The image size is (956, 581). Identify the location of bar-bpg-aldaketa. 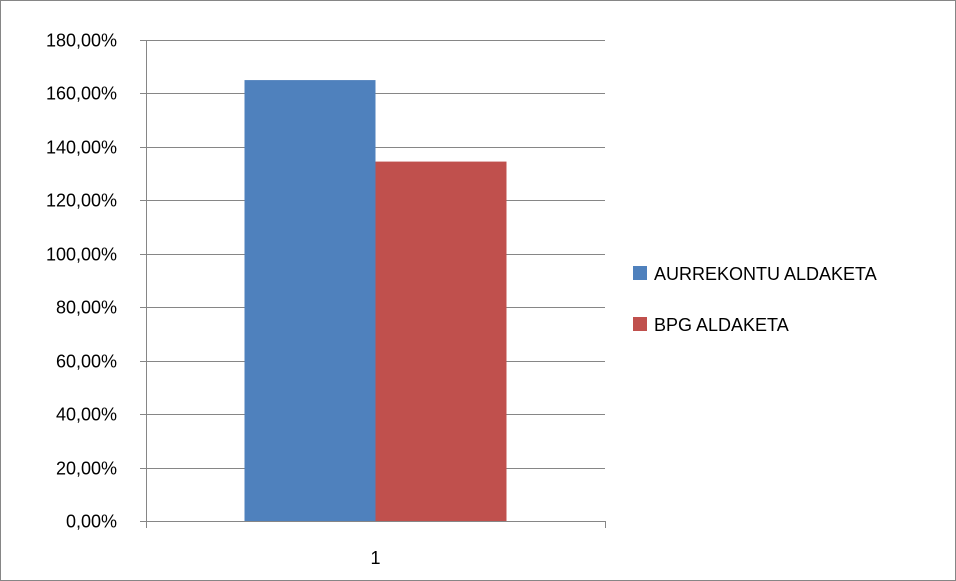
(441, 341).